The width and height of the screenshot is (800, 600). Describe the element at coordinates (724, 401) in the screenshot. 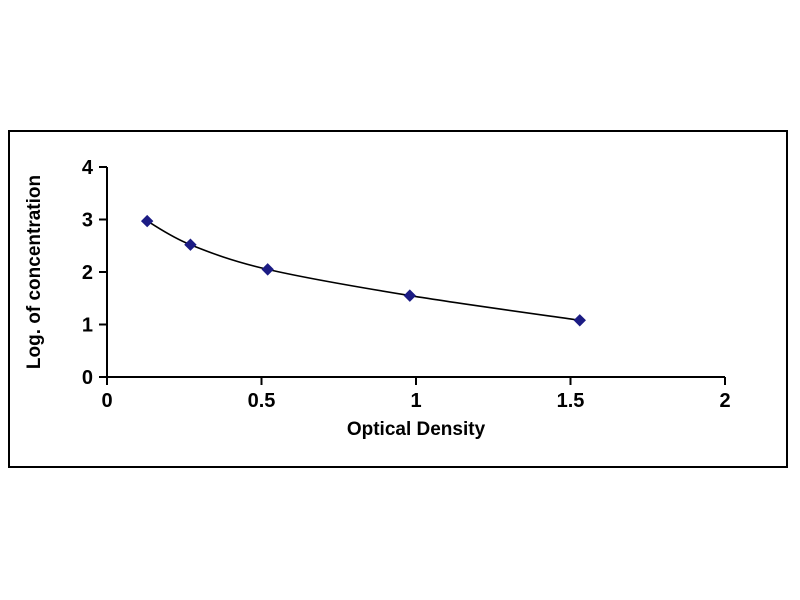

I see `x-tick-label: 2` at that location.